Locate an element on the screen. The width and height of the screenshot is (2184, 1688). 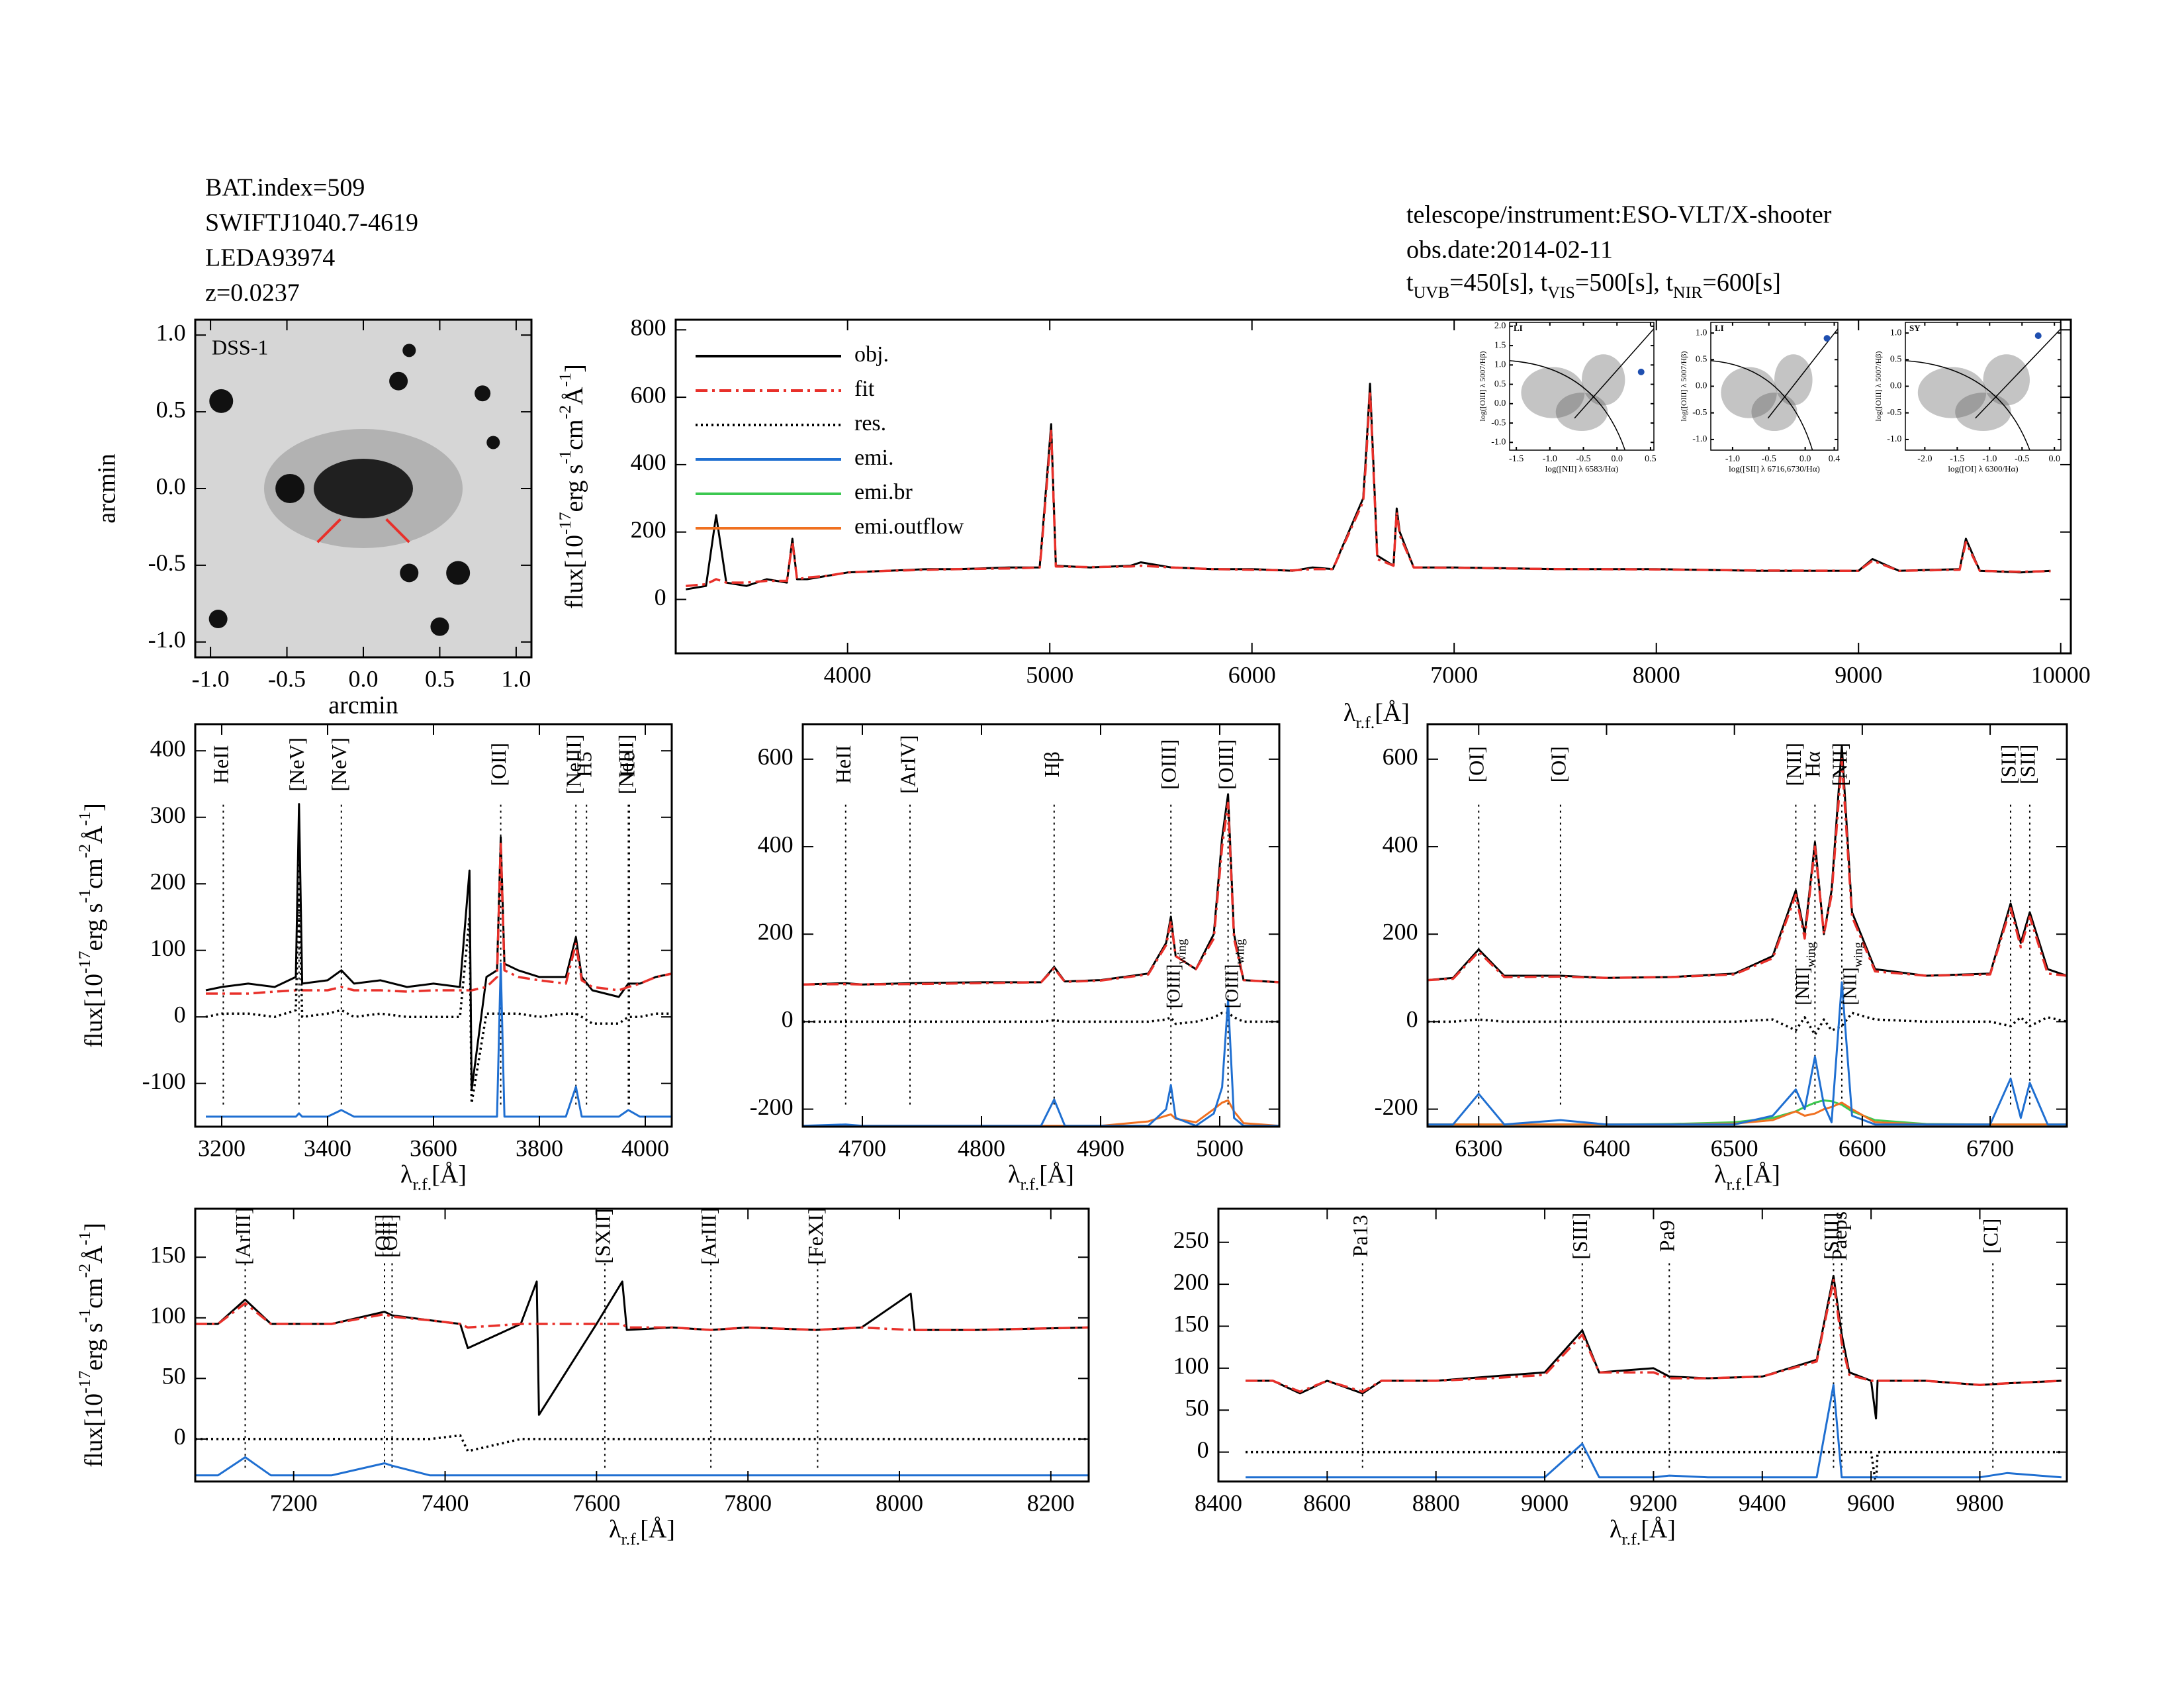
x-tick-label: 9400 is located at coordinates (1763, 1502).